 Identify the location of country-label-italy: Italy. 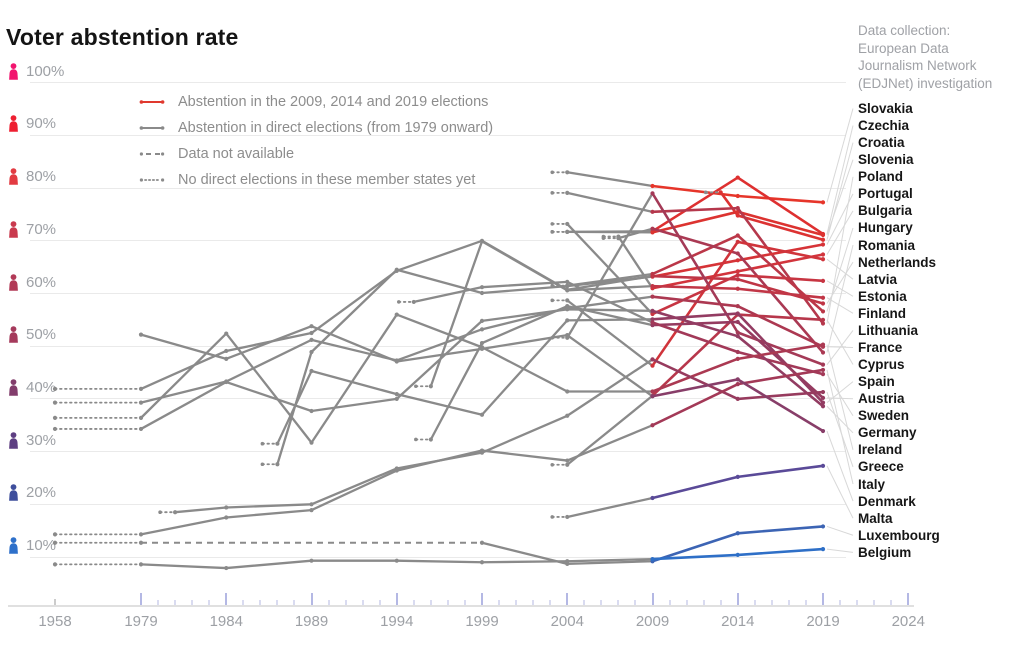
(872, 484).